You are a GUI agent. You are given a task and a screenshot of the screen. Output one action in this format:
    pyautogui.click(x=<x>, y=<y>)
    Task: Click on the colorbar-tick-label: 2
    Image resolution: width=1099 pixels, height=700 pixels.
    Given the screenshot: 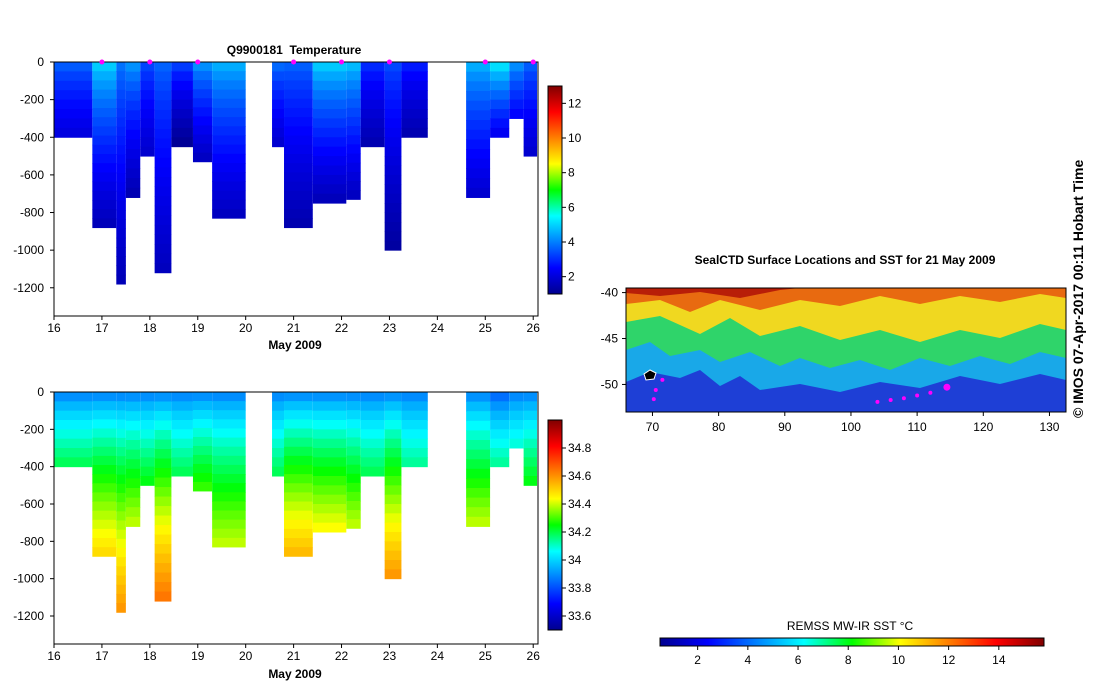 What is the action you would take?
    pyautogui.click(x=571, y=277)
    